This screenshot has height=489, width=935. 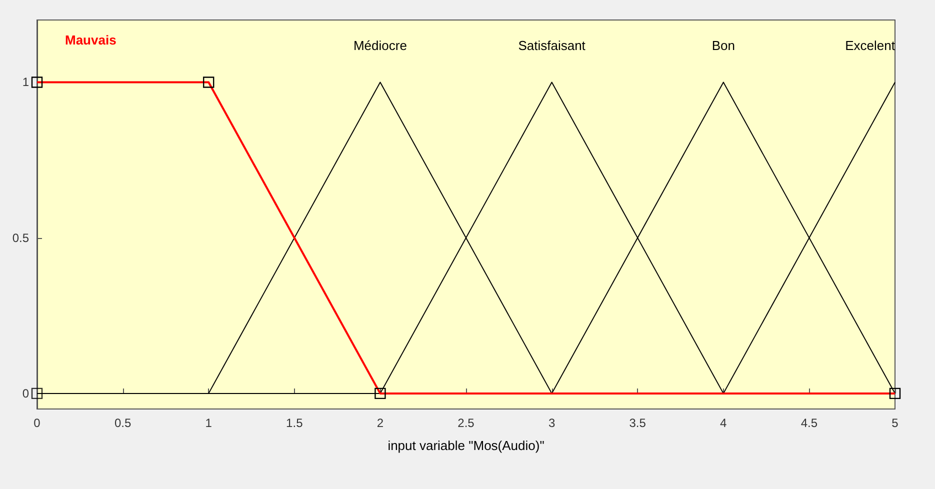 What do you see at coordinates (380, 46) in the screenshot?
I see `text: Médiocre` at bounding box center [380, 46].